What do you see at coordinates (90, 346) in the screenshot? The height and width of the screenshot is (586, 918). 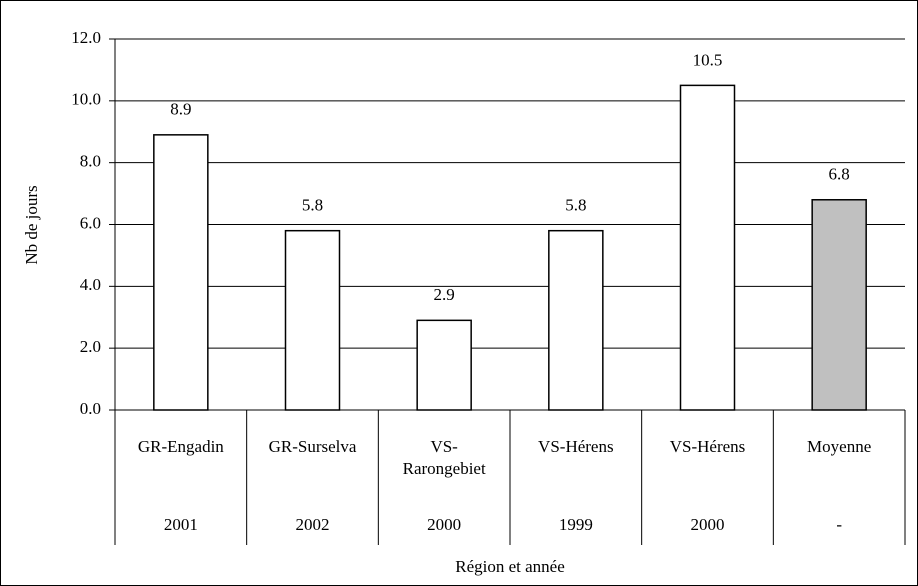 I see `y-tick-label: 2.0` at bounding box center [90, 346].